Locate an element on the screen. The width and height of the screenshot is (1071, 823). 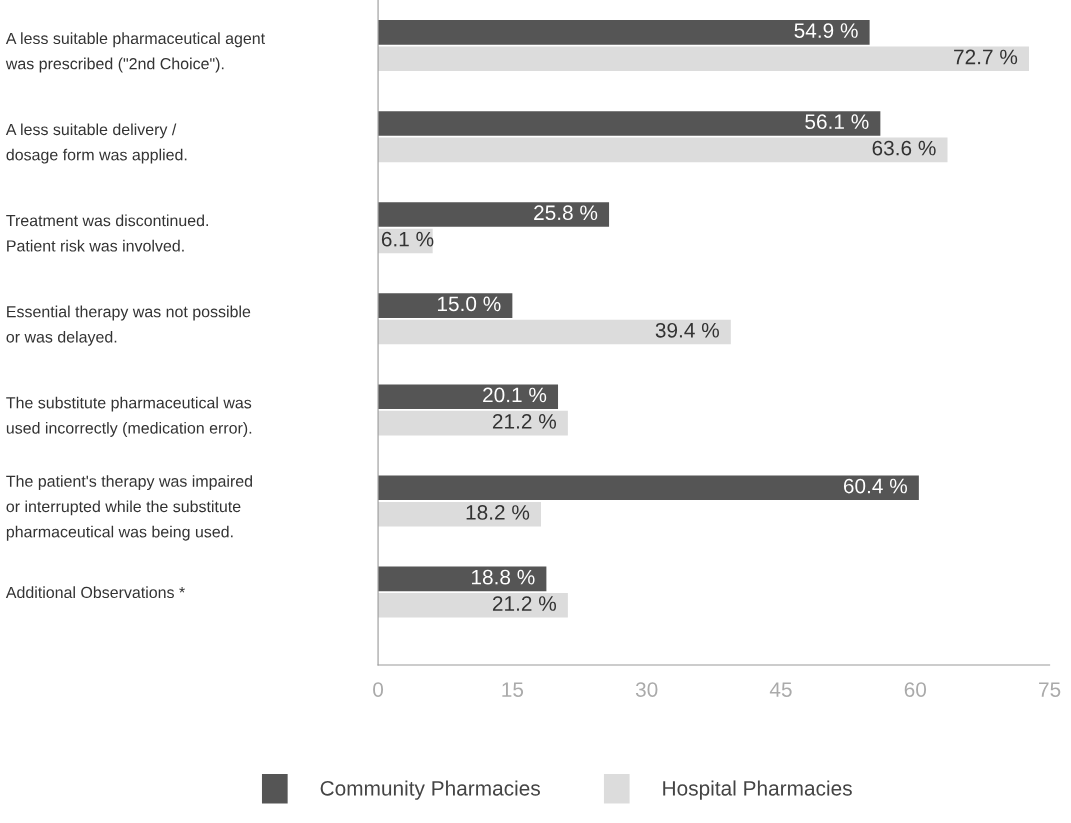
data-label: 15.0 % is located at coordinates (469, 304).